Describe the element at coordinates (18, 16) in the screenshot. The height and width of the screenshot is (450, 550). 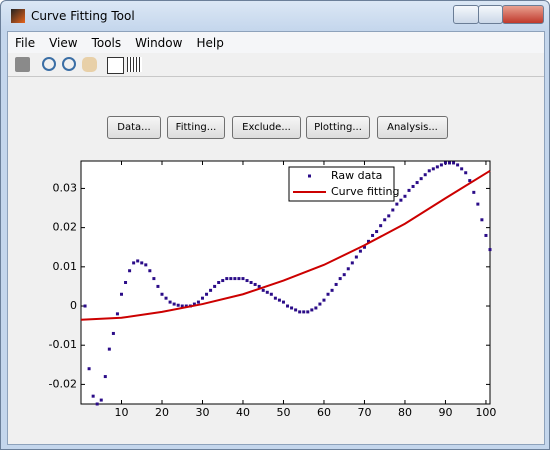
I see `app-icon` at that location.